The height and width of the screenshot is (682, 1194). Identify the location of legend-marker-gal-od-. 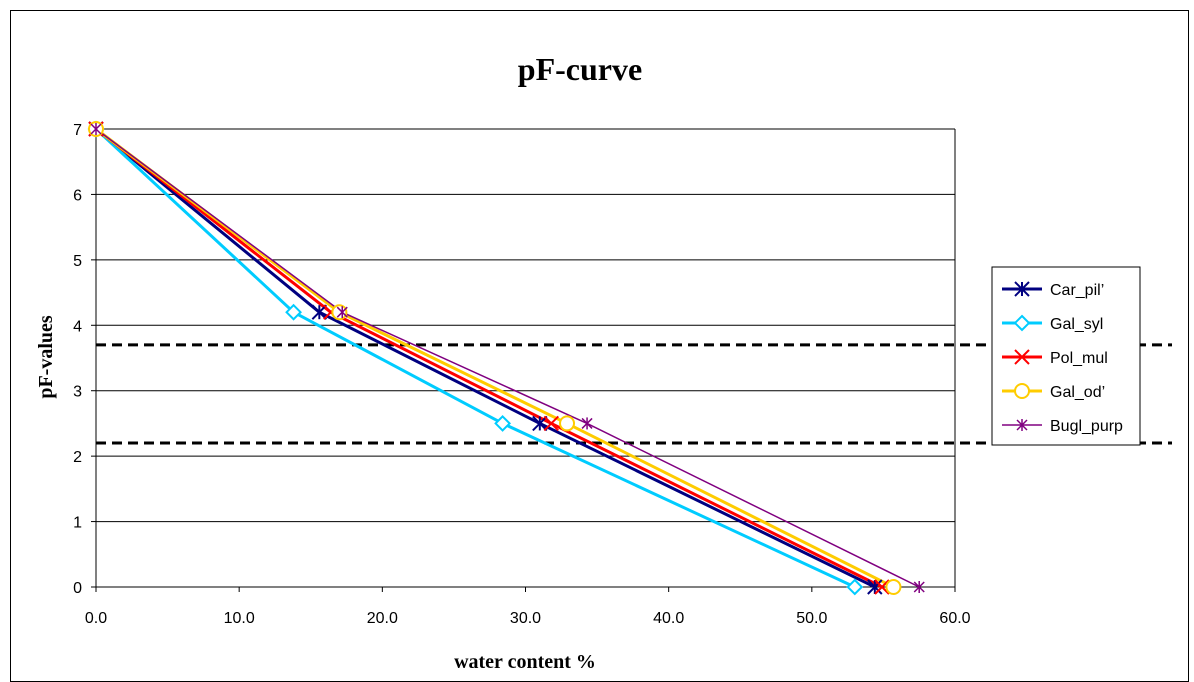
(1022, 391).